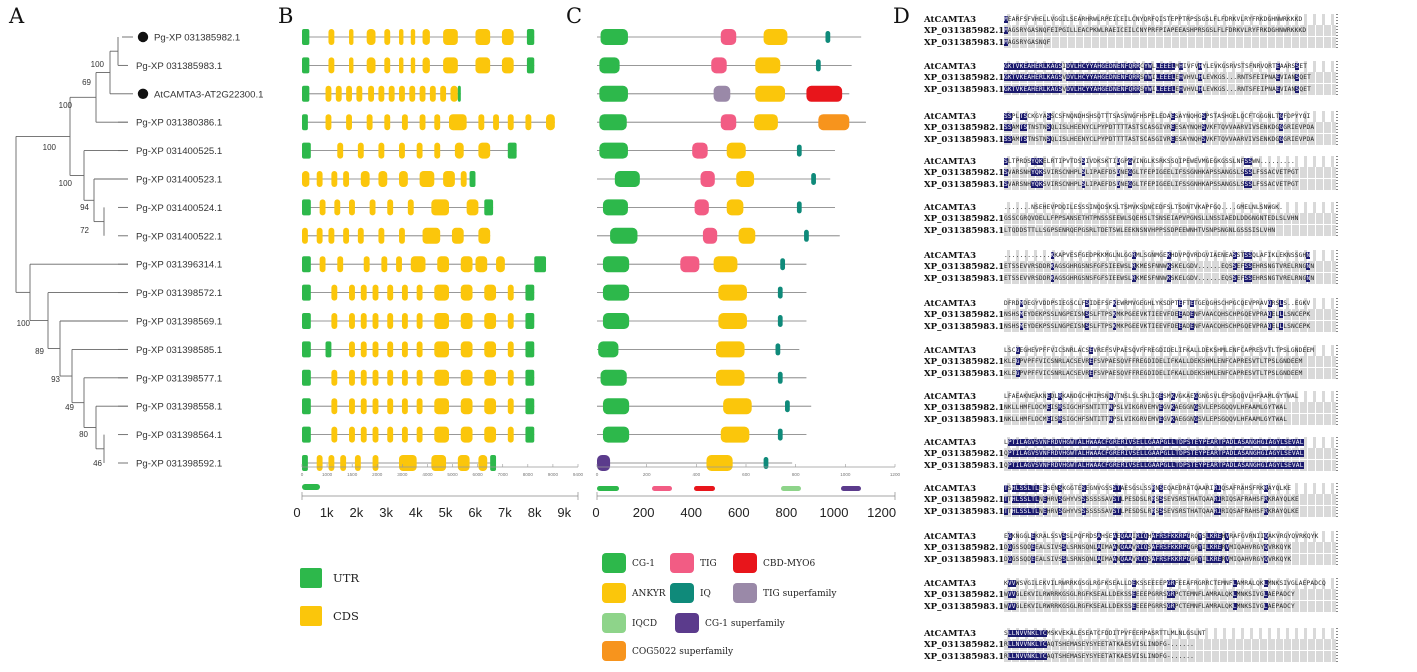  What do you see at coordinates (377, 474) in the screenshot?
I see `mini-axis-tick-label: 2000` at bounding box center [377, 474].